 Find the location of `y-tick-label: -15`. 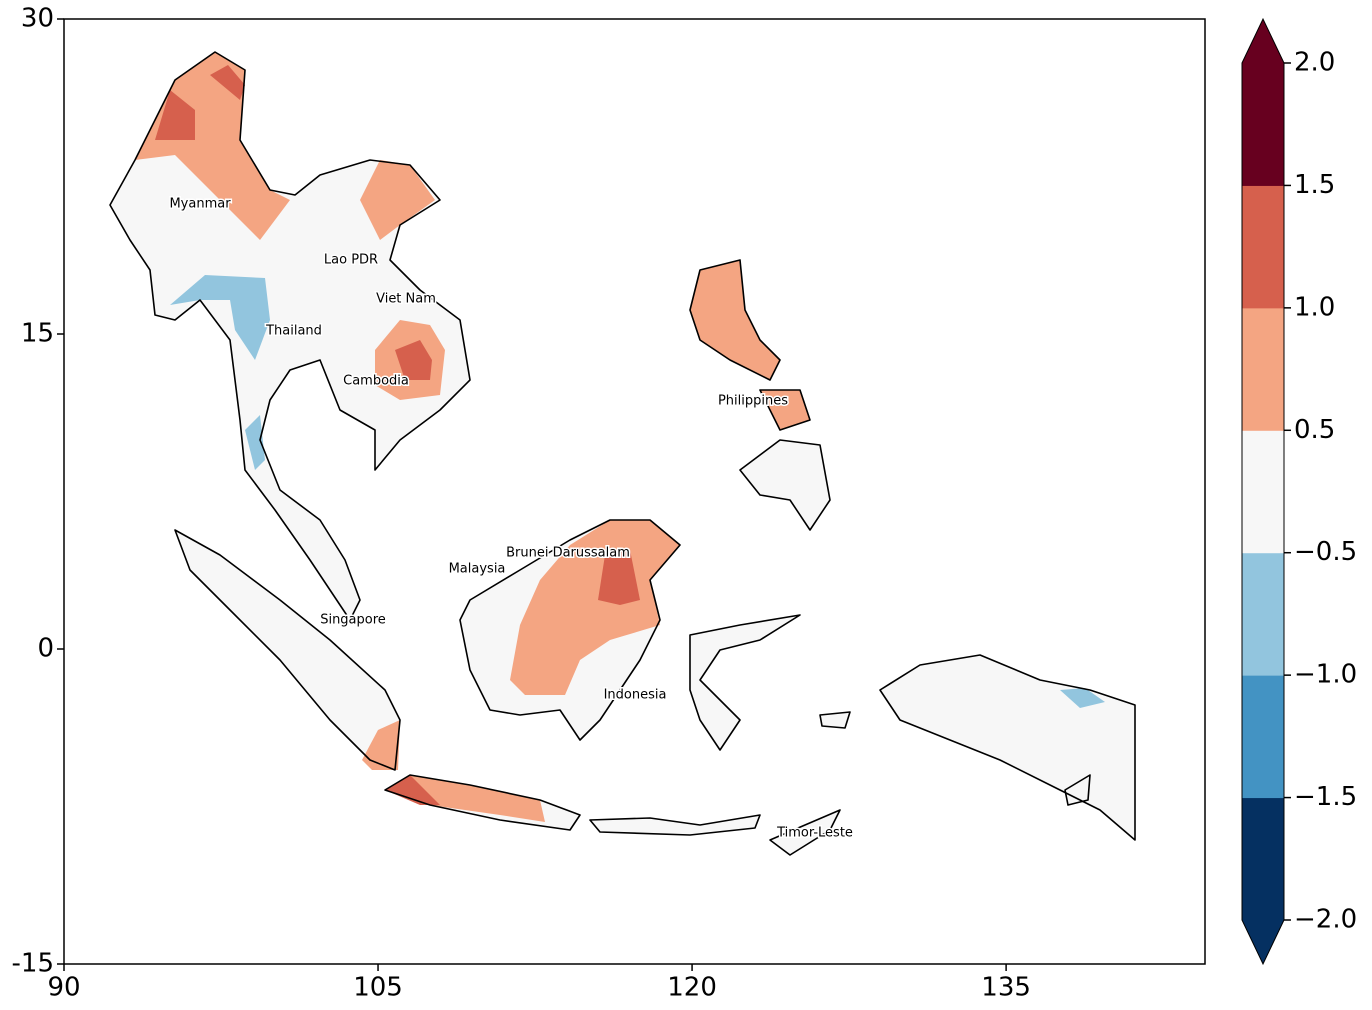

y-tick-label: -15 is located at coordinates (33, 964).